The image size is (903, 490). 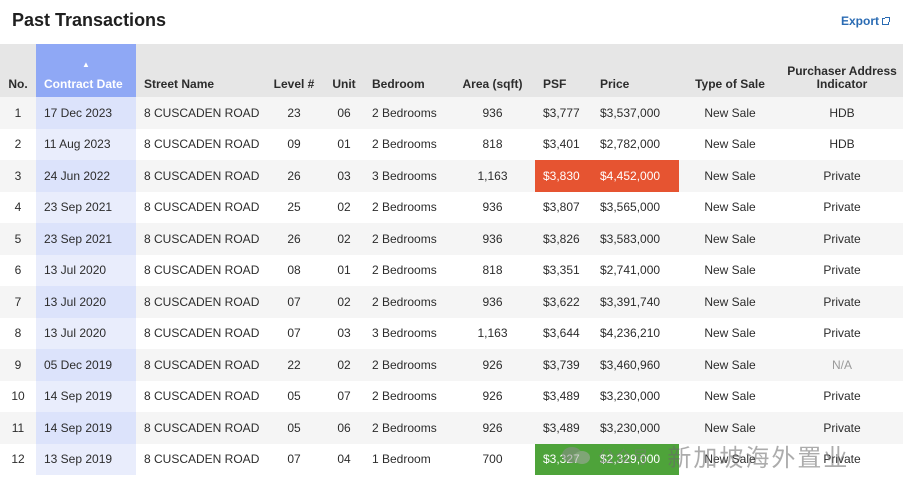 I want to click on column-header-purchaser-address-indicator: Purchaser Address Indicator, so click(x=842, y=70).